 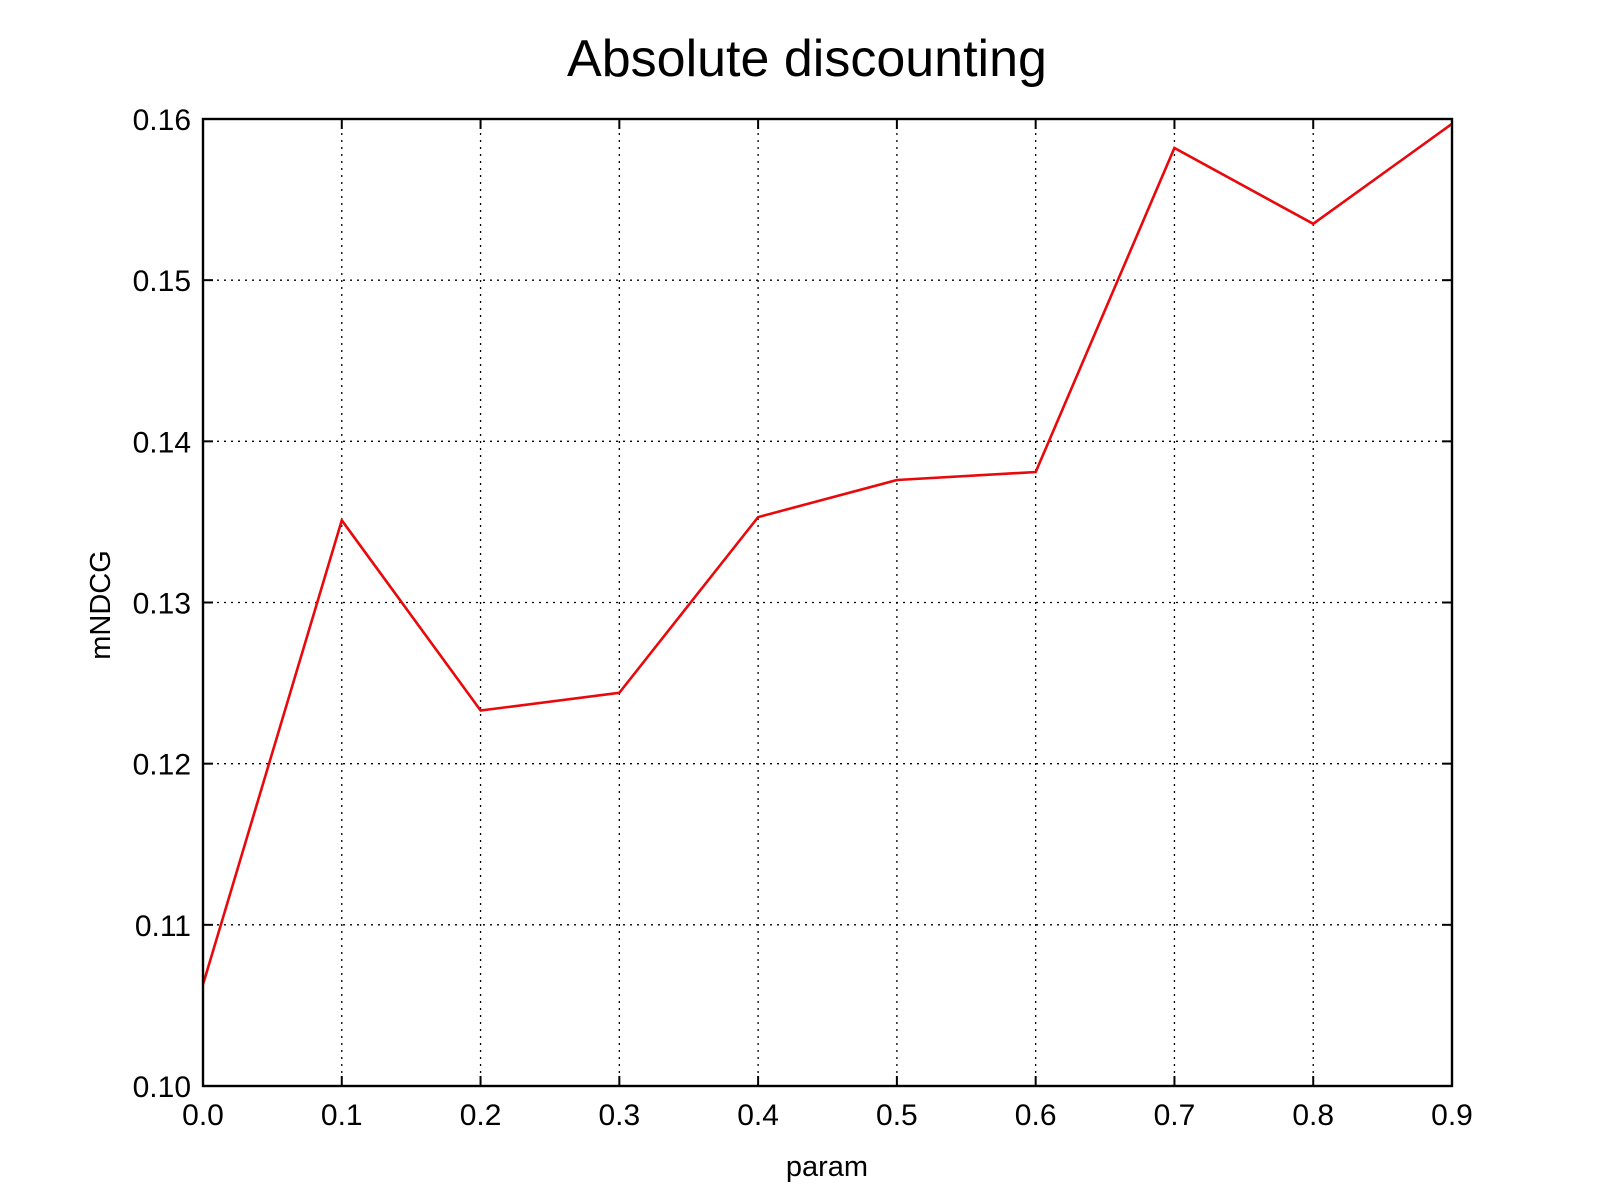 I want to click on x-axis-label: param, so click(x=827, y=1167).